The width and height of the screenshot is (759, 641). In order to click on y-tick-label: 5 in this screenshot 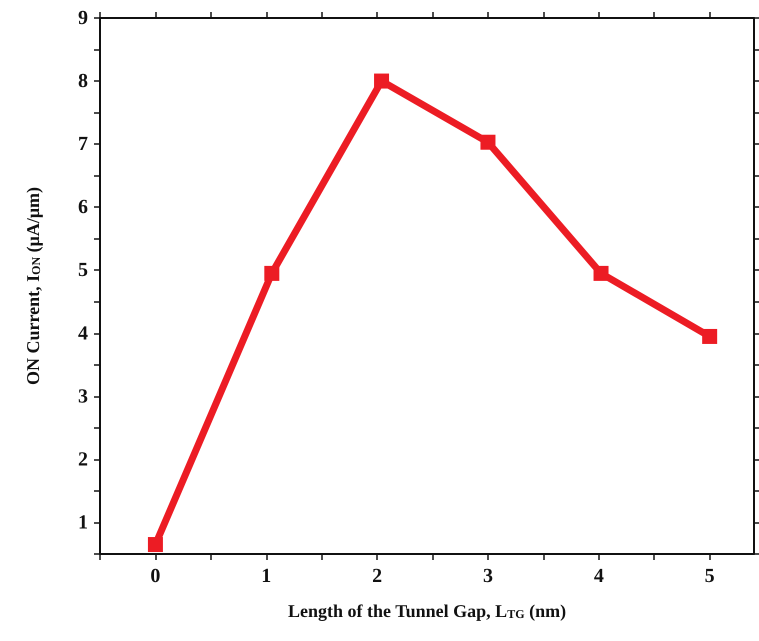, I will do `click(83, 270)`.